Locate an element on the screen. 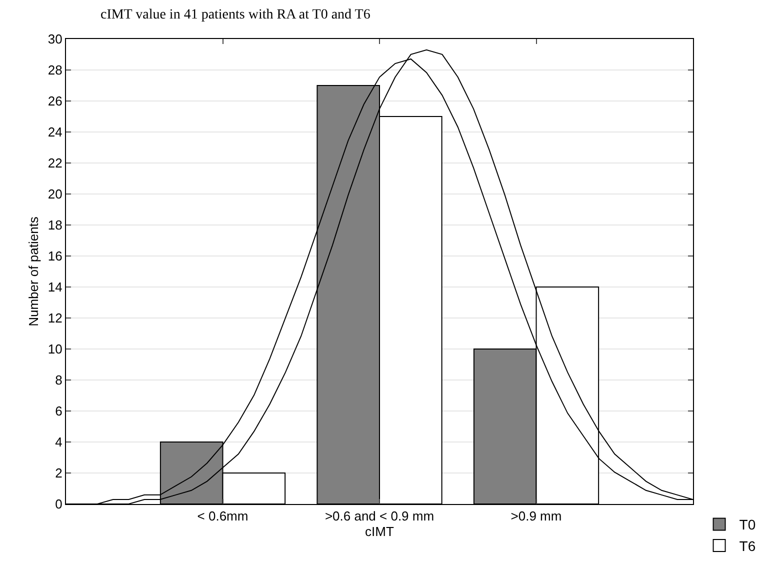  y-tick-label: 10 is located at coordinates (55, 349).